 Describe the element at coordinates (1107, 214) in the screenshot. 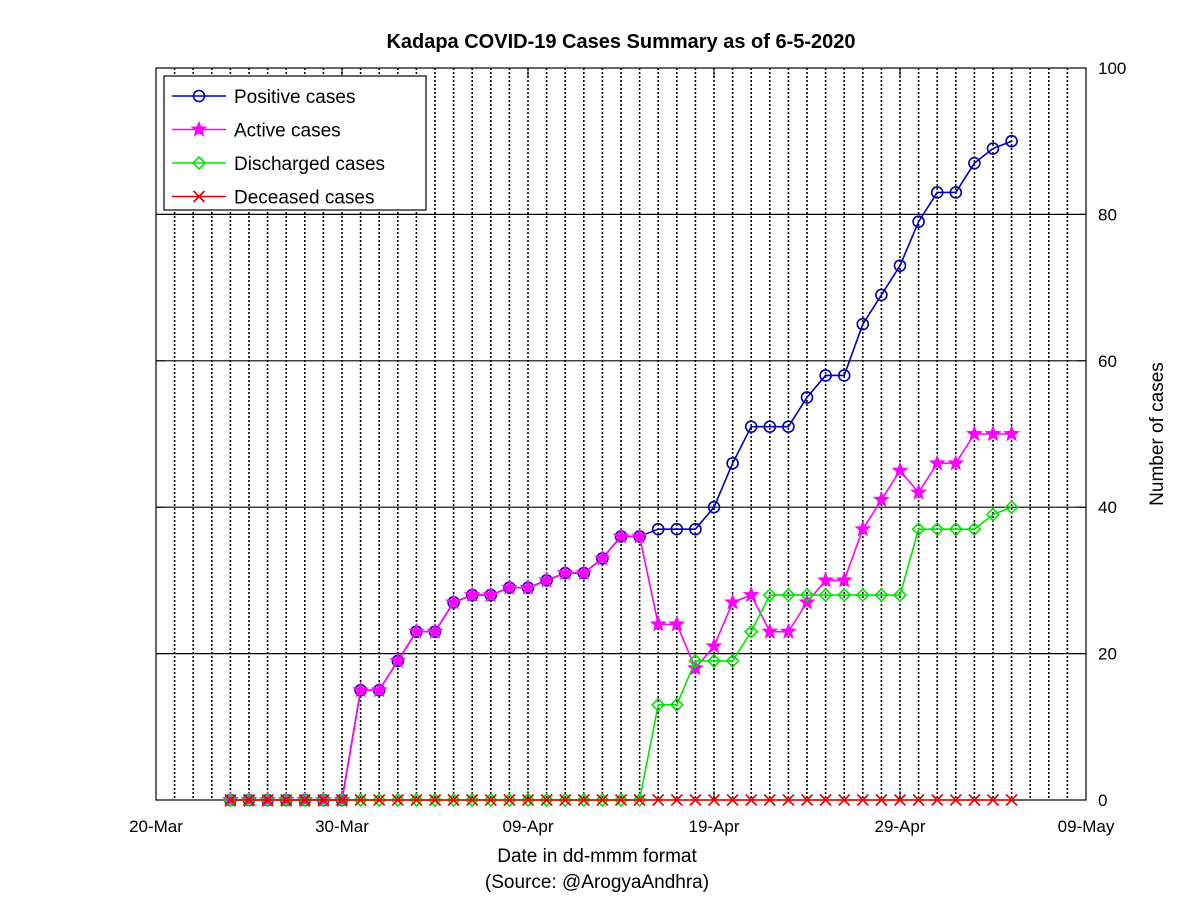

I see `y-tick-label: 80` at that location.